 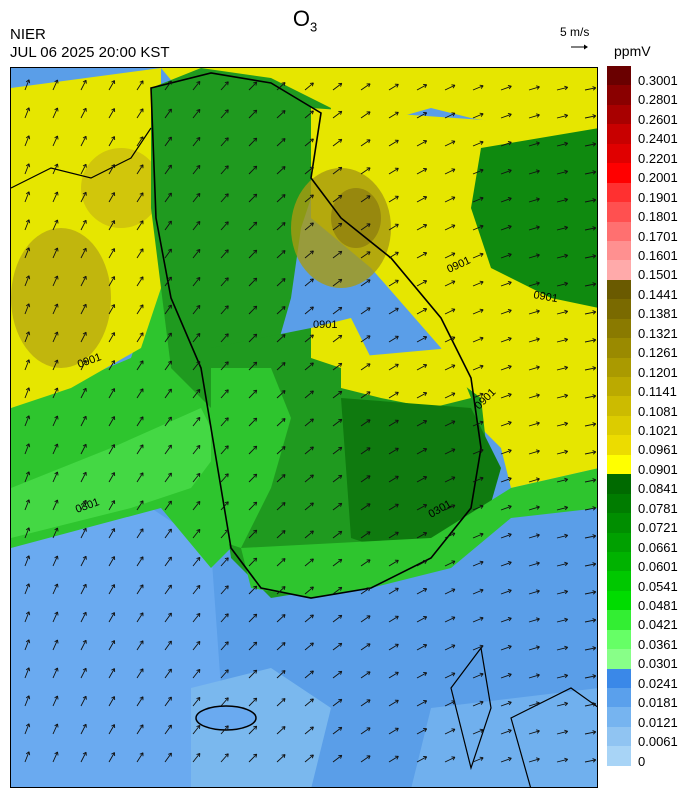 I want to click on colorbar-tick-label: 0.1441, so click(x=658, y=294).